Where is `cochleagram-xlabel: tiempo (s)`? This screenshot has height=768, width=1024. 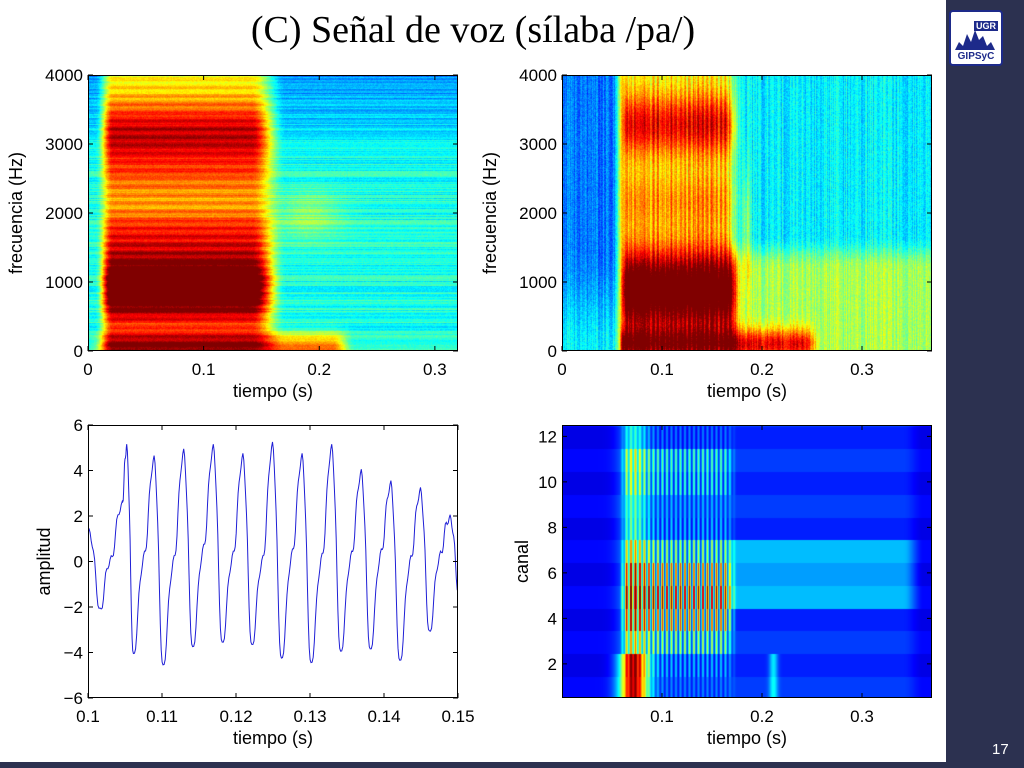 cochleagram-xlabel: tiempo (s) is located at coordinates (747, 738).